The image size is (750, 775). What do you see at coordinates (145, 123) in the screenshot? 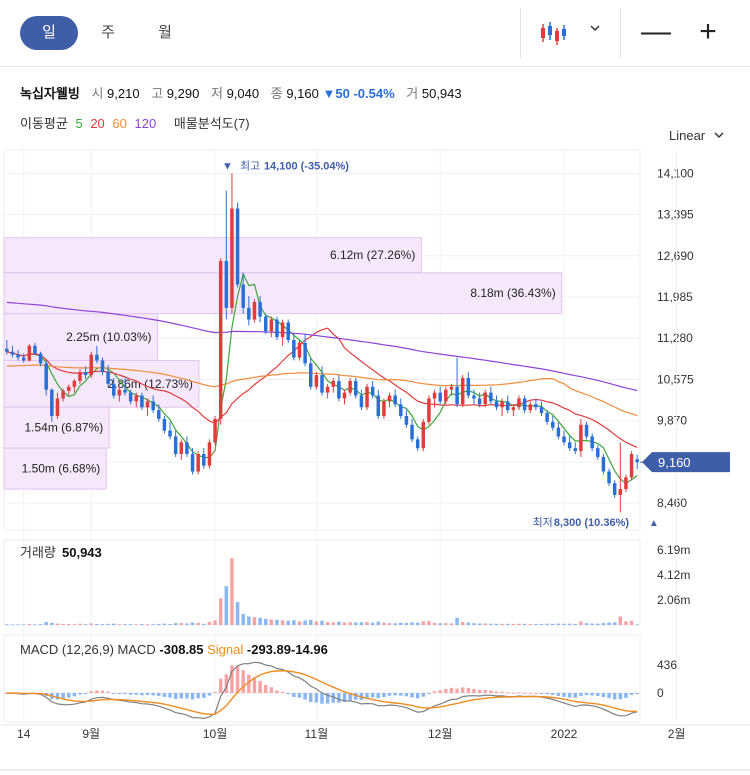
I see `ma-120: 120` at bounding box center [145, 123].